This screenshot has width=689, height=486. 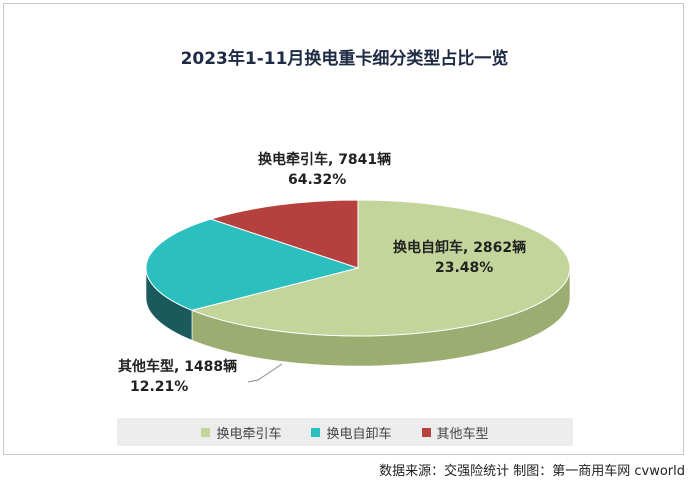 I want to click on source-note: 数据来源：交强险统计 制图：第一商用车网 cvworld, so click(x=532, y=471).